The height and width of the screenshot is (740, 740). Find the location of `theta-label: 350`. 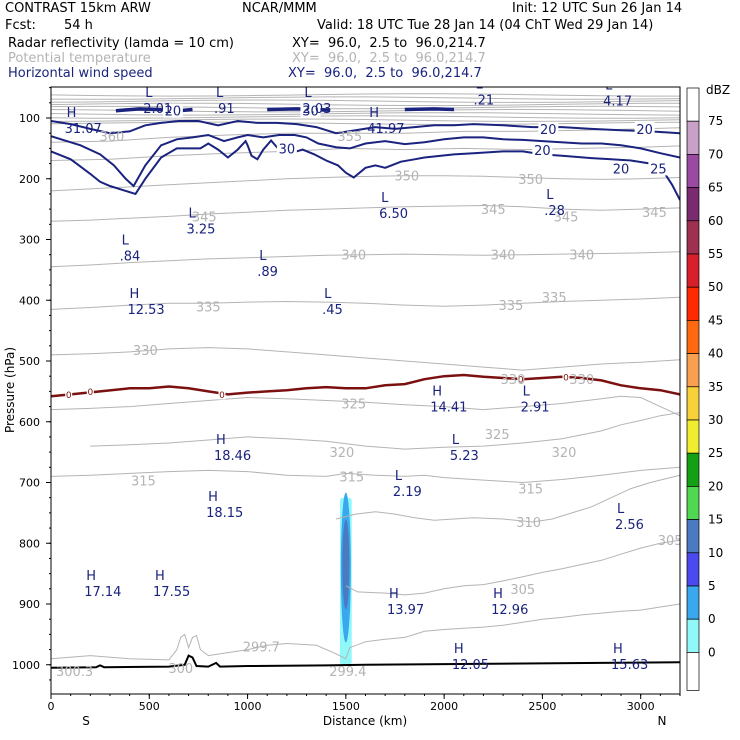

theta-label: 350 is located at coordinates (406, 177).